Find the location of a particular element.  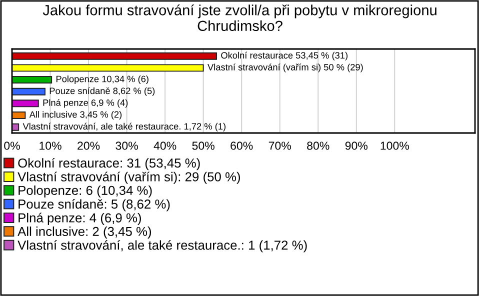

x-tick-label: 80% is located at coordinates (318, 146).